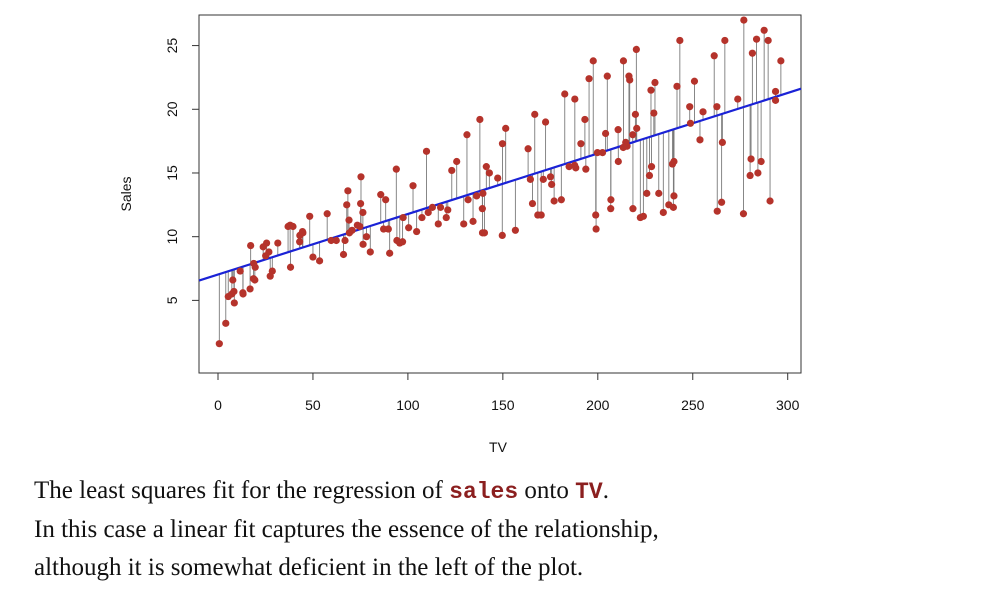 This screenshot has width=996, height=614. Describe the element at coordinates (313, 405) in the screenshot. I see `x-tick-label: 50` at that location.